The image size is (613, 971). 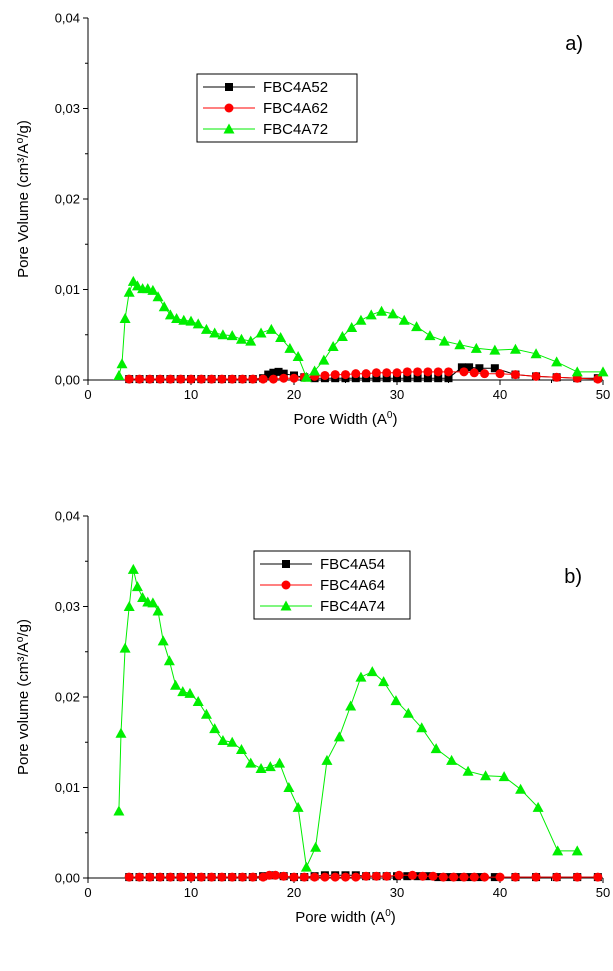 What do you see at coordinates (346, 419) in the screenshot?
I see `x-axis-label: Pore Width (A0)` at bounding box center [346, 419].